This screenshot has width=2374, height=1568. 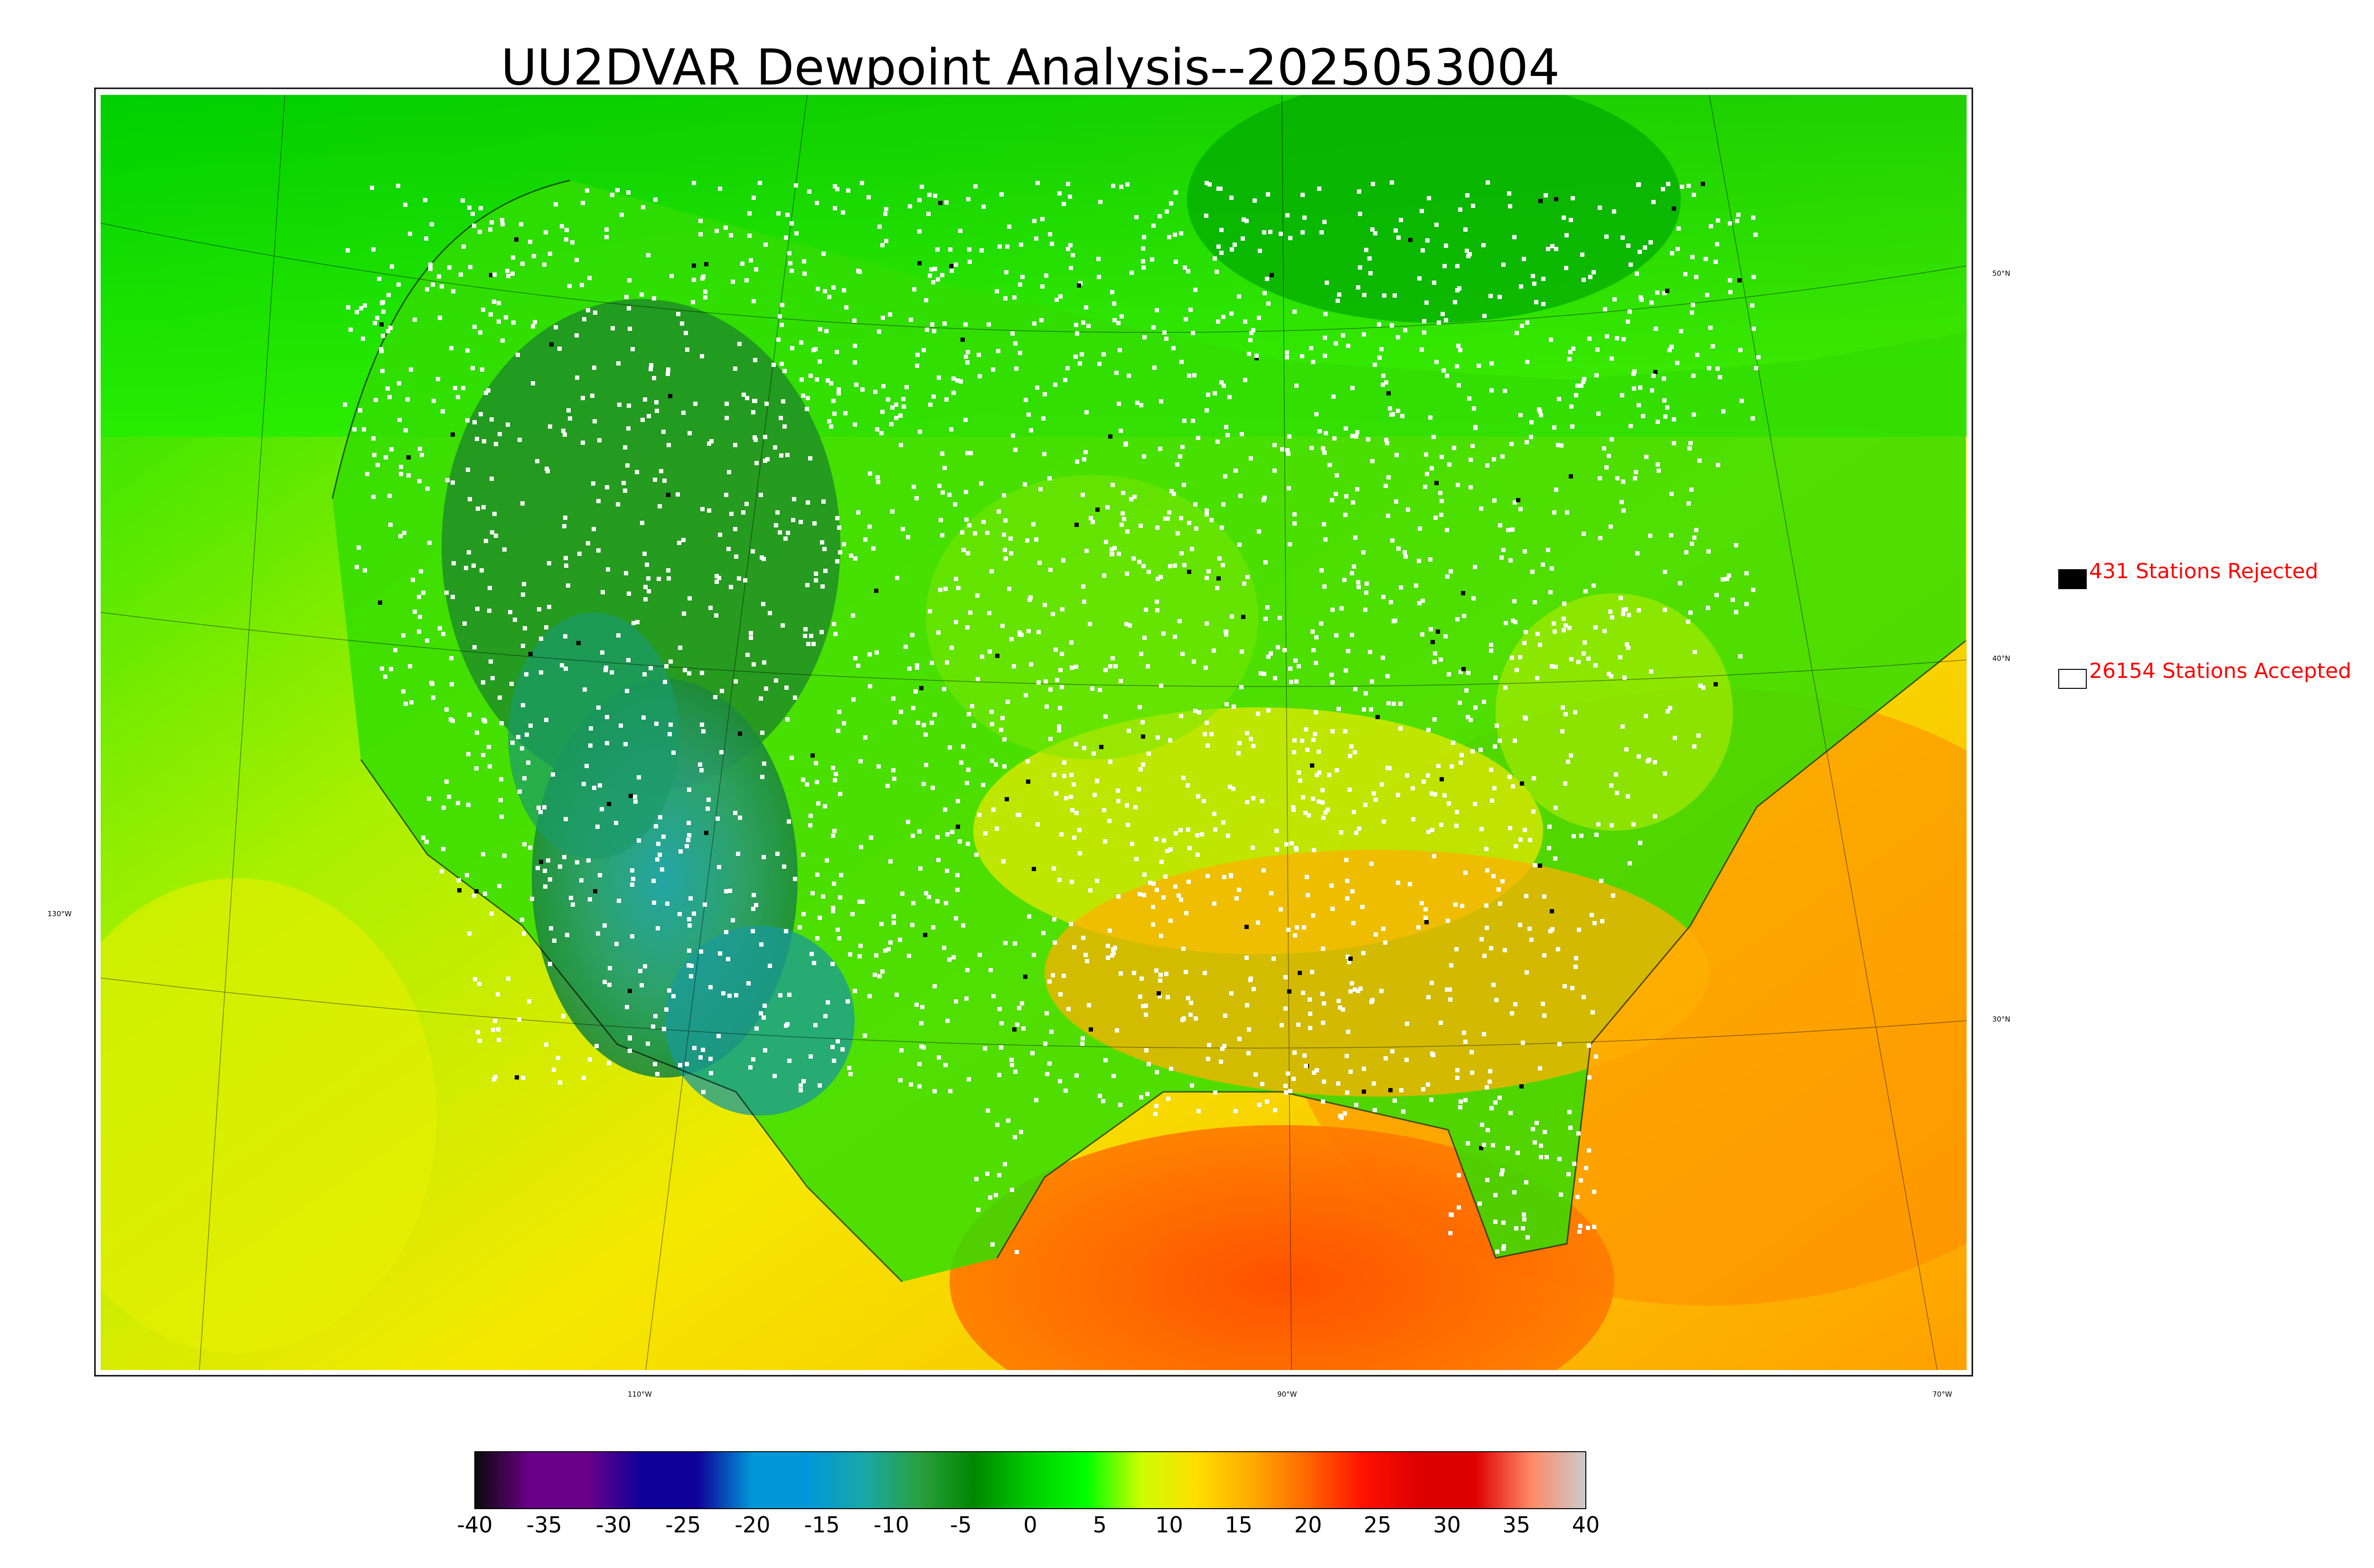 What do you see at coordinates (1378, 1525) in the screenshot?
I see `colorbar-tick-label: 25` at bounding box center [1378, 1525].